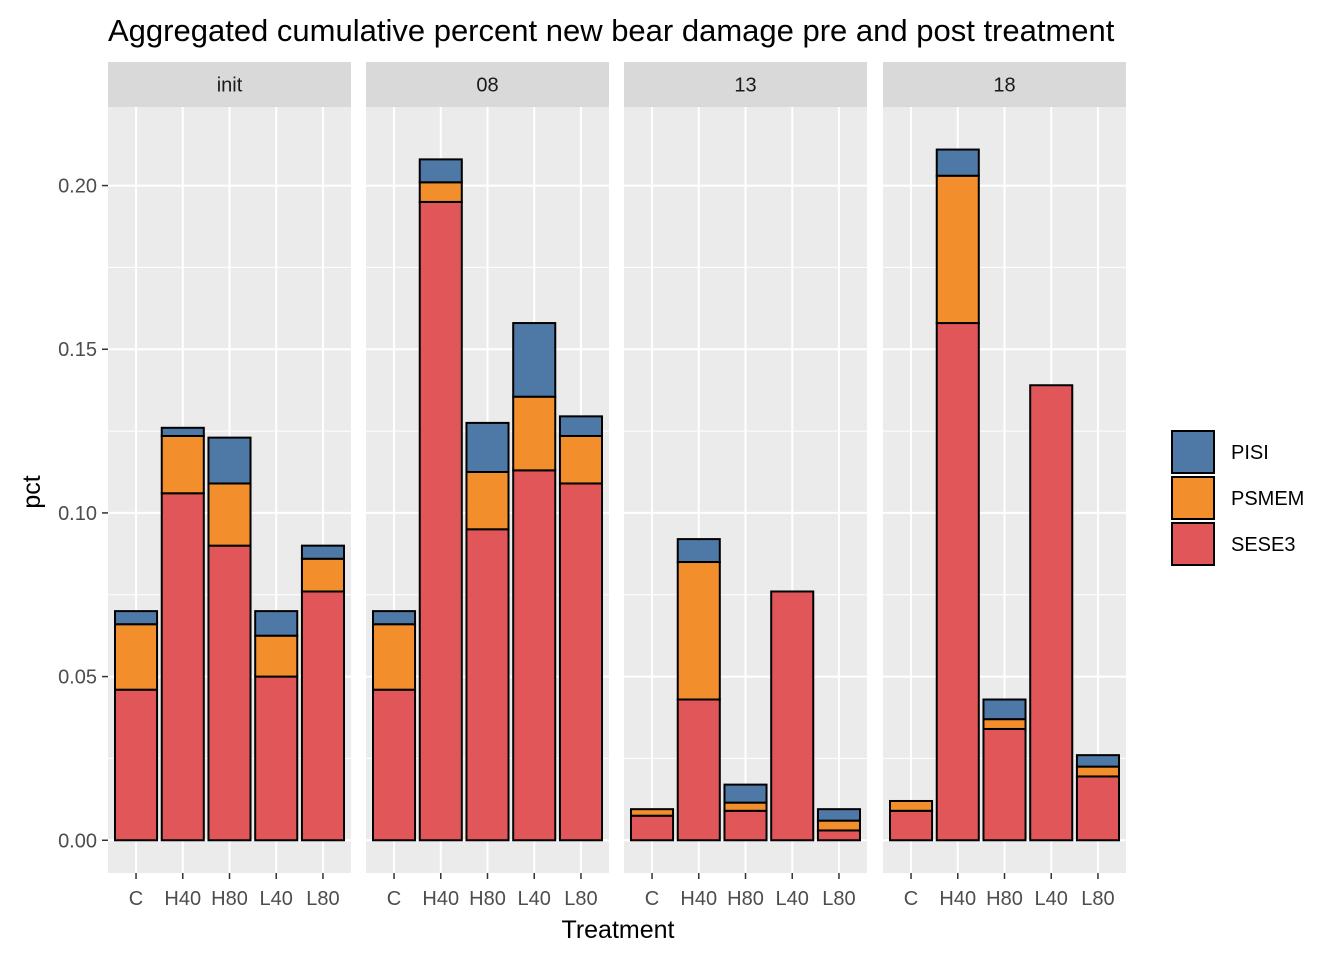 The width and height of the screenshot is (1344, 960). What do you see at coordinates (77, 841) in the screenshot?
I see `y-tick-label: 0.00` at bounding box center [77, 841].